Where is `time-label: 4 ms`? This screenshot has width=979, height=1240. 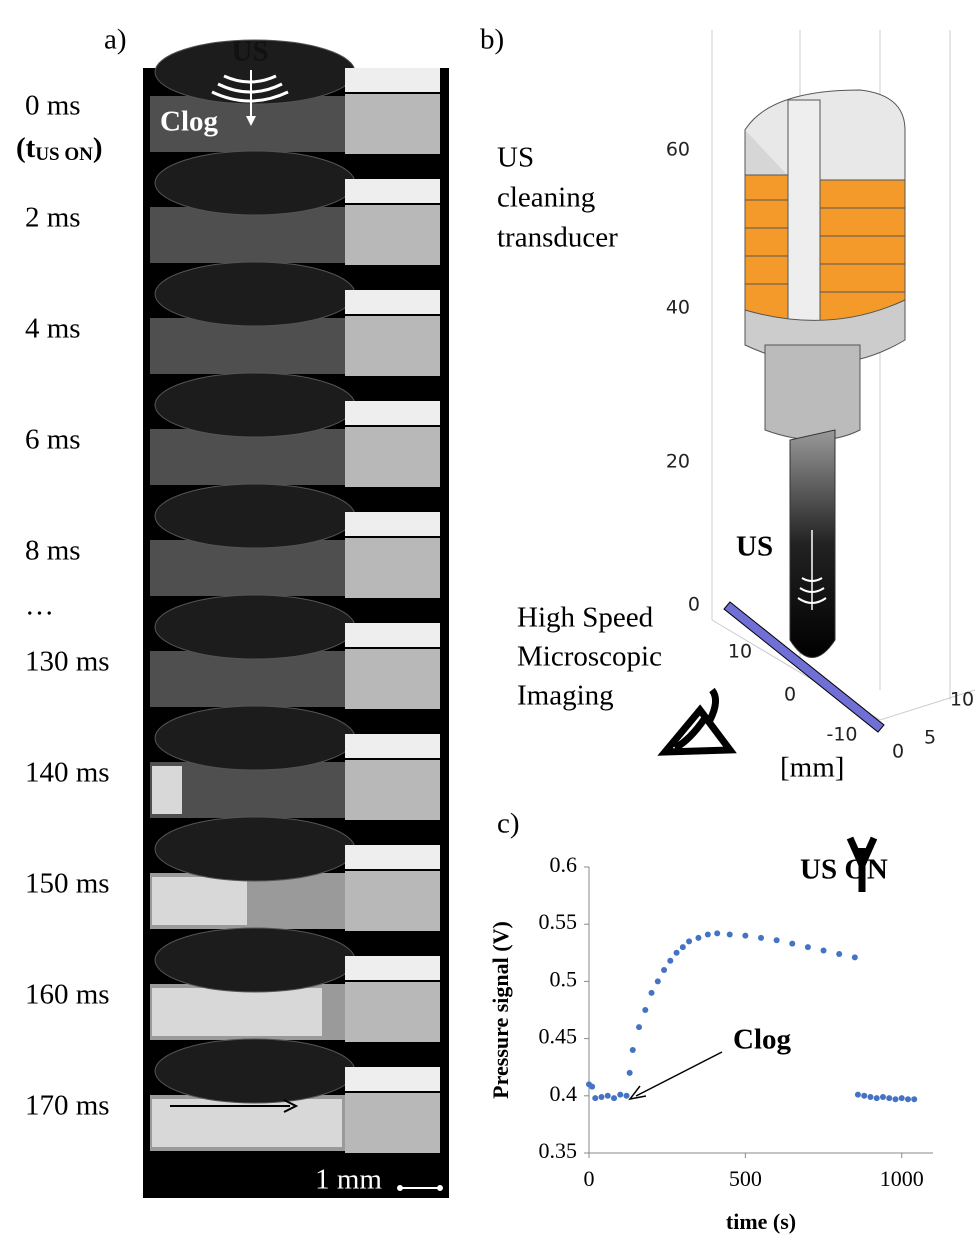
time-label: 4 ms is located at coordinates (53, 329).